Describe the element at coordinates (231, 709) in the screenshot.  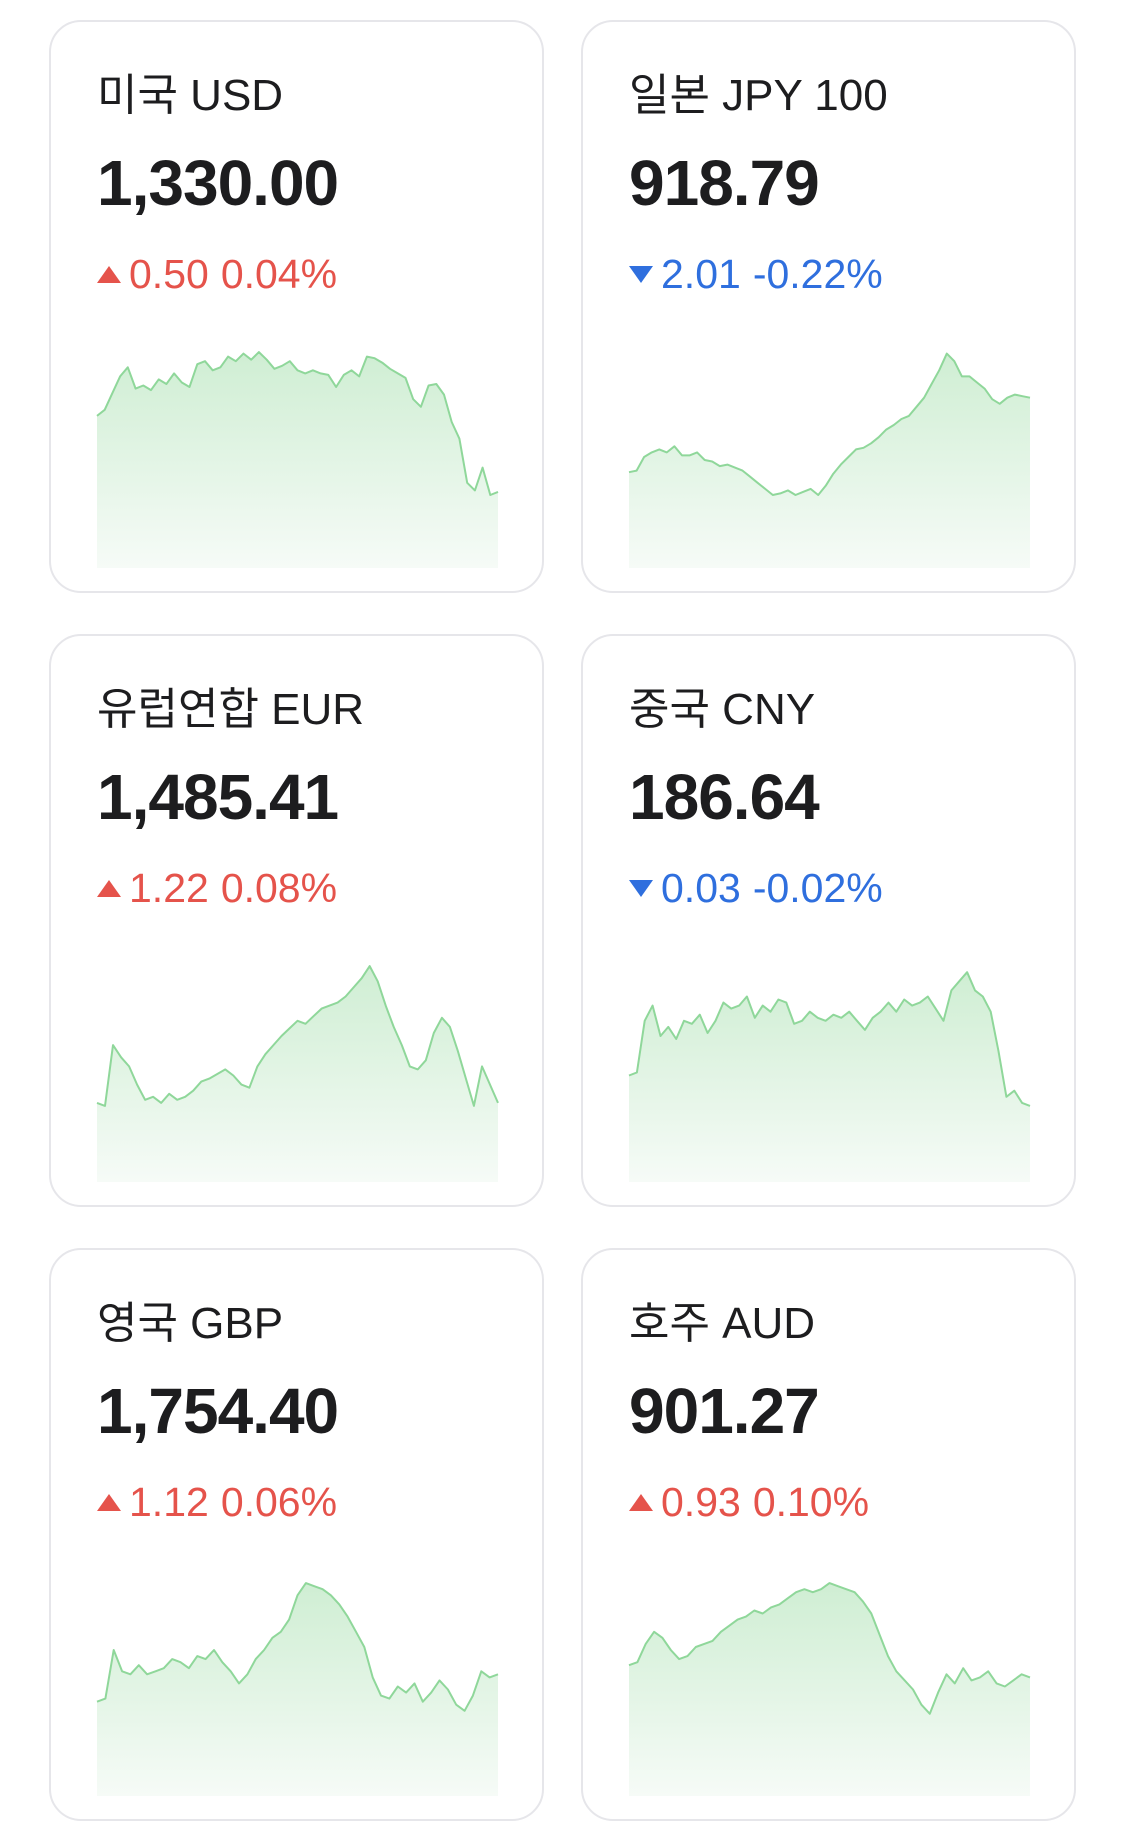
I see `currency-name: 유럽연합 EUR` at that location.